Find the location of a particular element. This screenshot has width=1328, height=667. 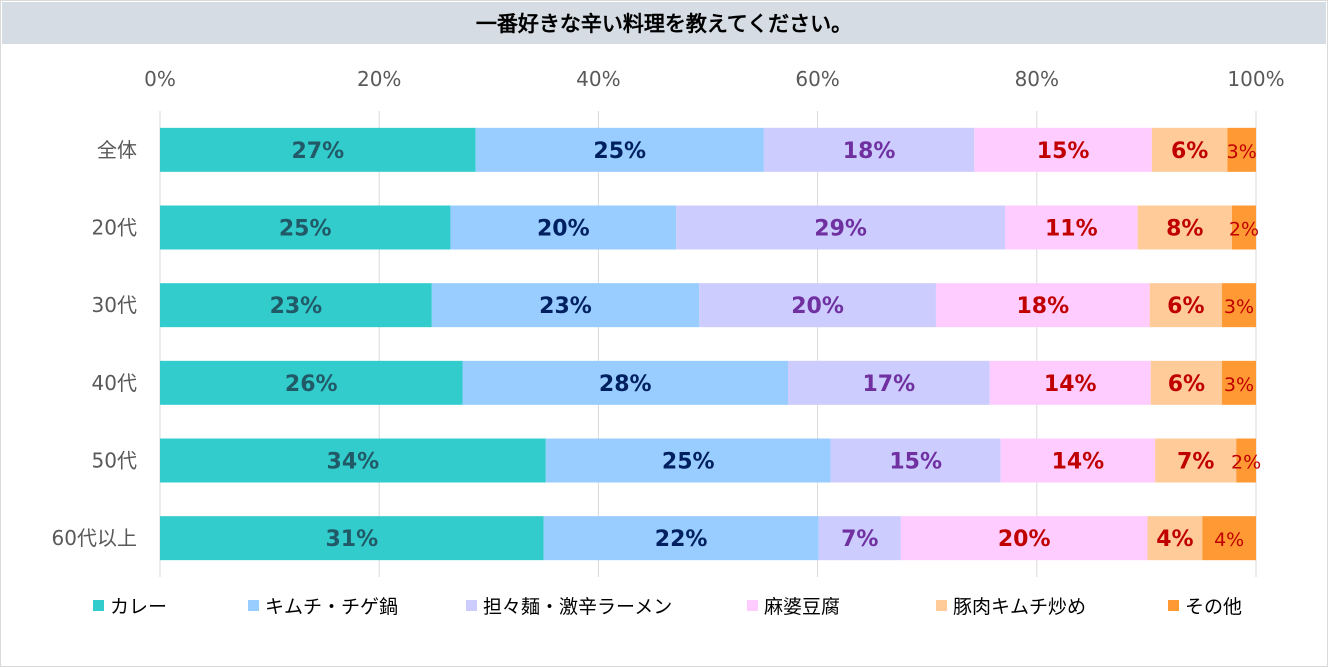

title-bar: 一番好きな辛い料理を教えてください。 is located at coordinates (664, 23).